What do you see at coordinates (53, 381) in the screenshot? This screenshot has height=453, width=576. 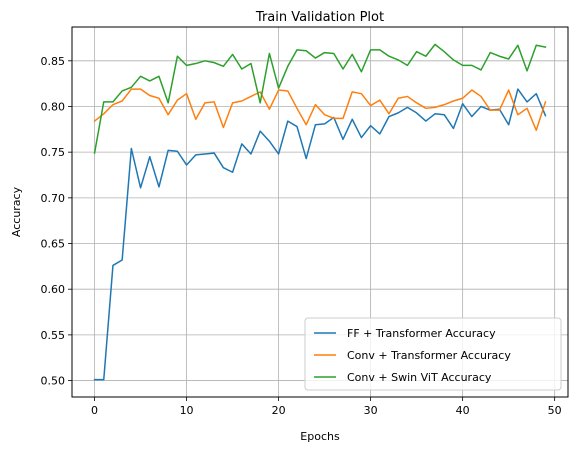 I see `y-tick-label: 0.50` at bounding box center [53, 381].